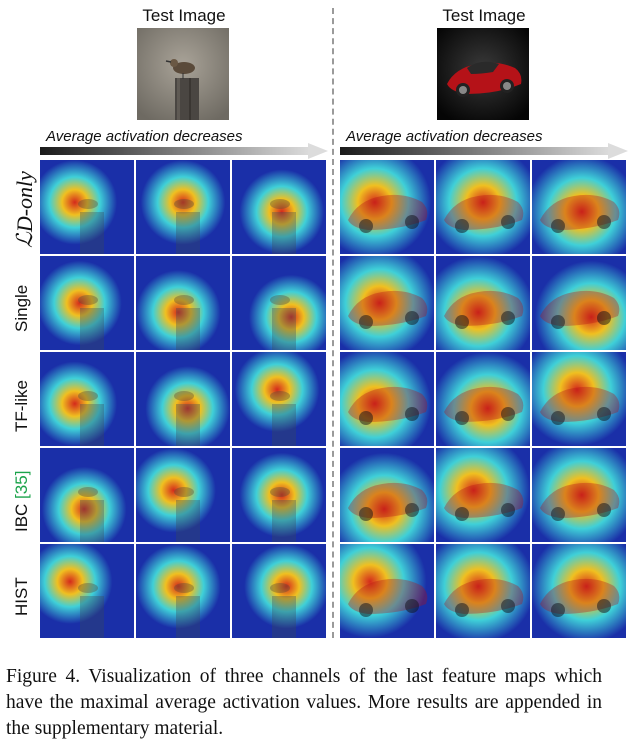 This screenshot has height=753, width=634. Describe the element at coordinates (333, 323) in the screenshot. I see `panel-divider` at that location.